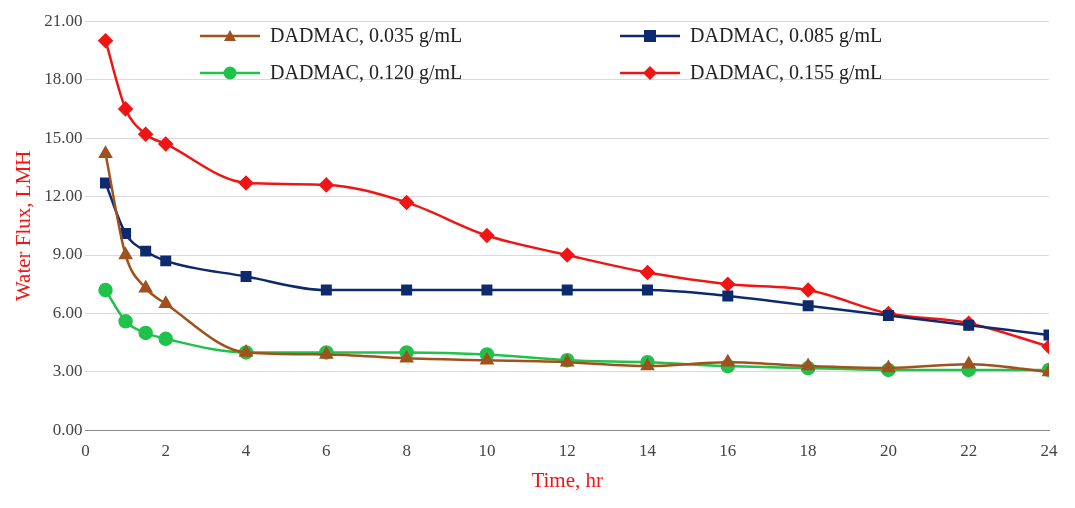 This screenshot has width=1075, height=508. Describe the element at coordinates (366, 72) in the screenshot. I see `legend-label: DADMAC, 0.120 g/mL` at that location.